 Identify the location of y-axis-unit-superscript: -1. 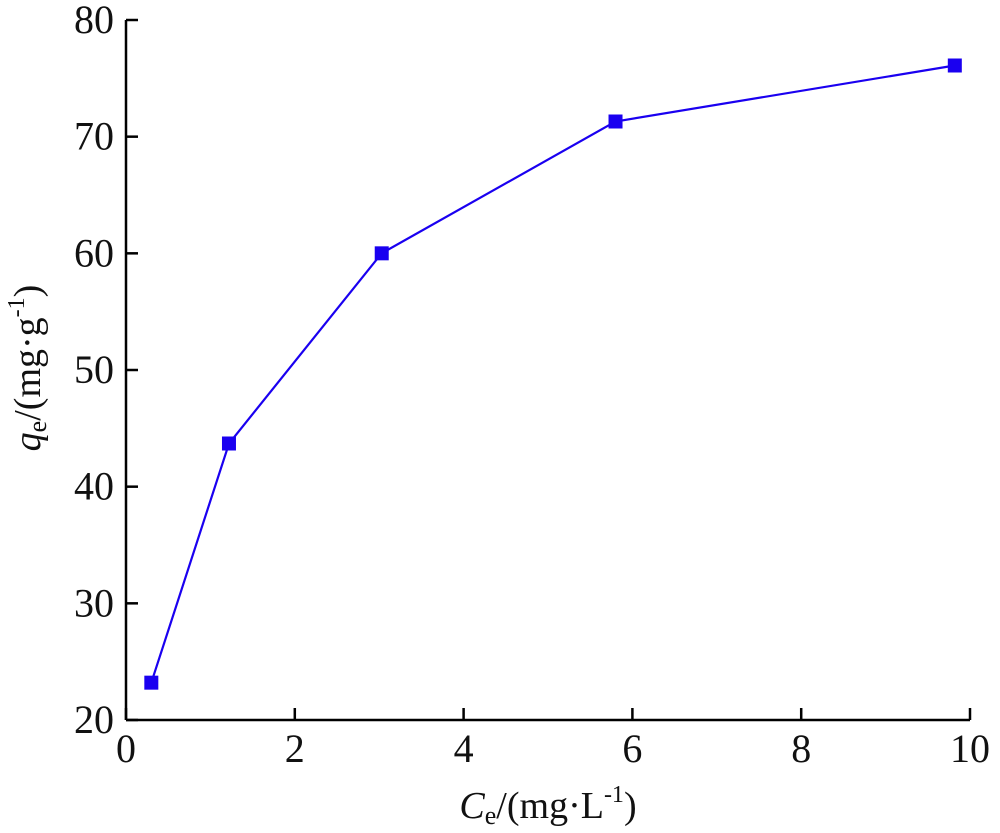
(17, 307).